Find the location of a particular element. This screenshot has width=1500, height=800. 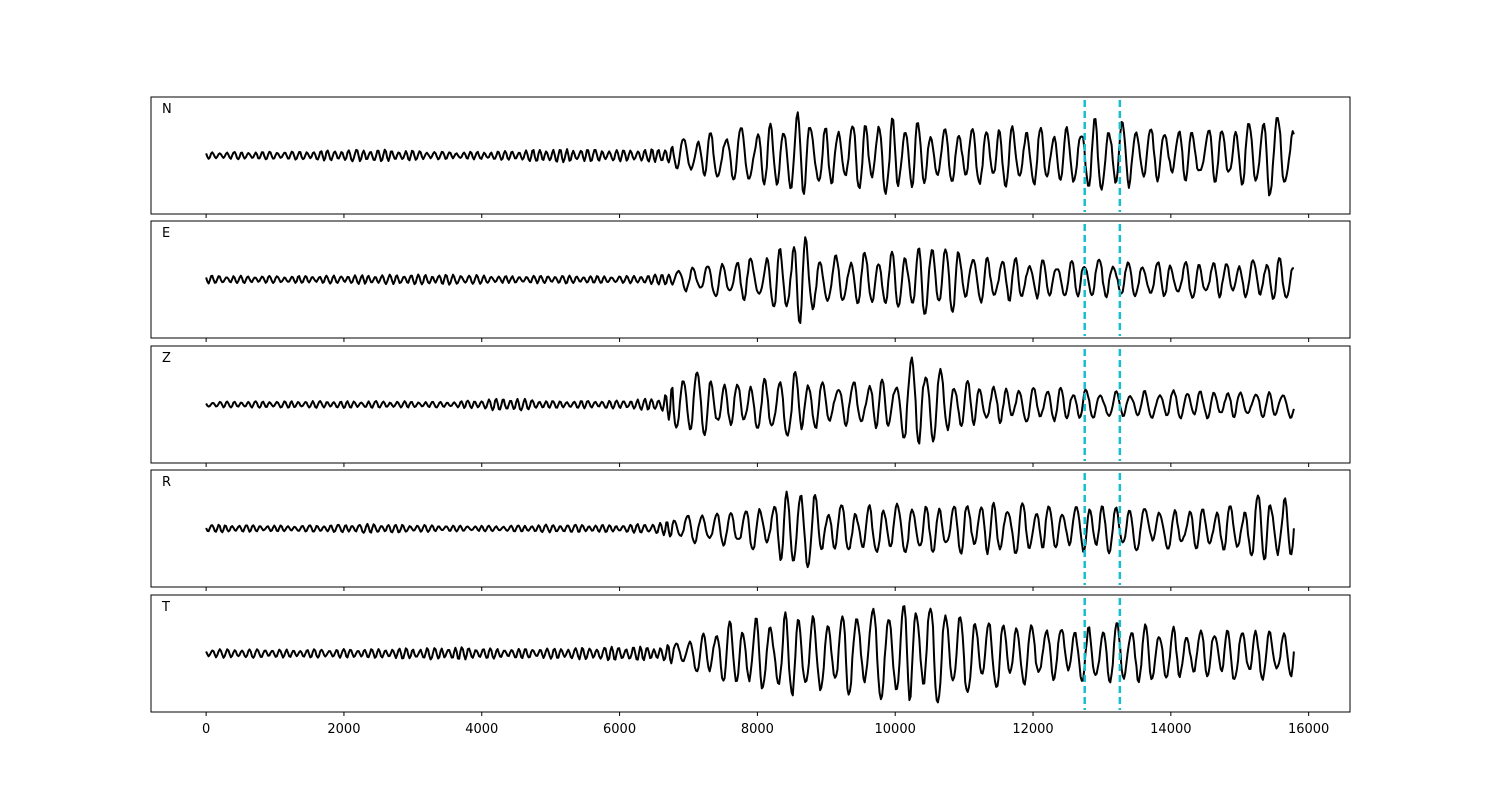

panel-label: R is located at coordinates (166, 482).